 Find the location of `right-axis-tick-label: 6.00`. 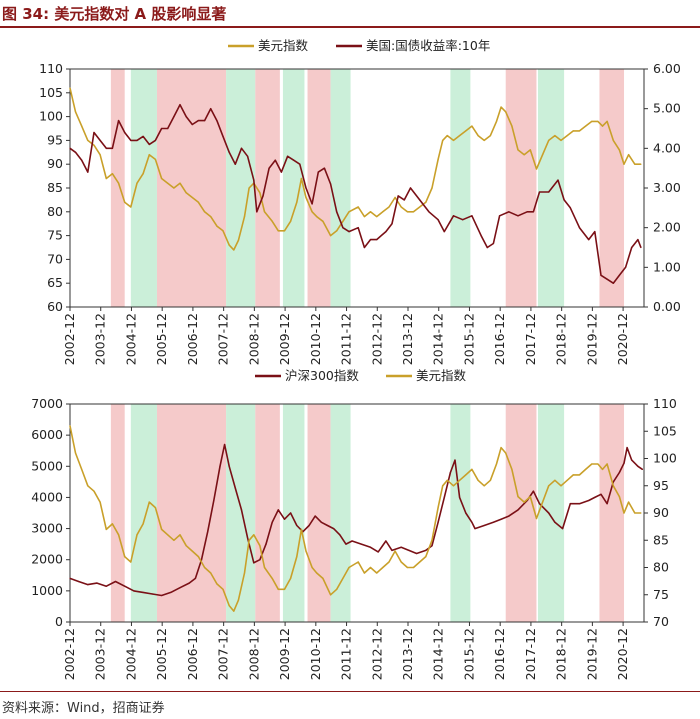

right-axis-tick-label: 6.00 is located at coordinates (667, 68).